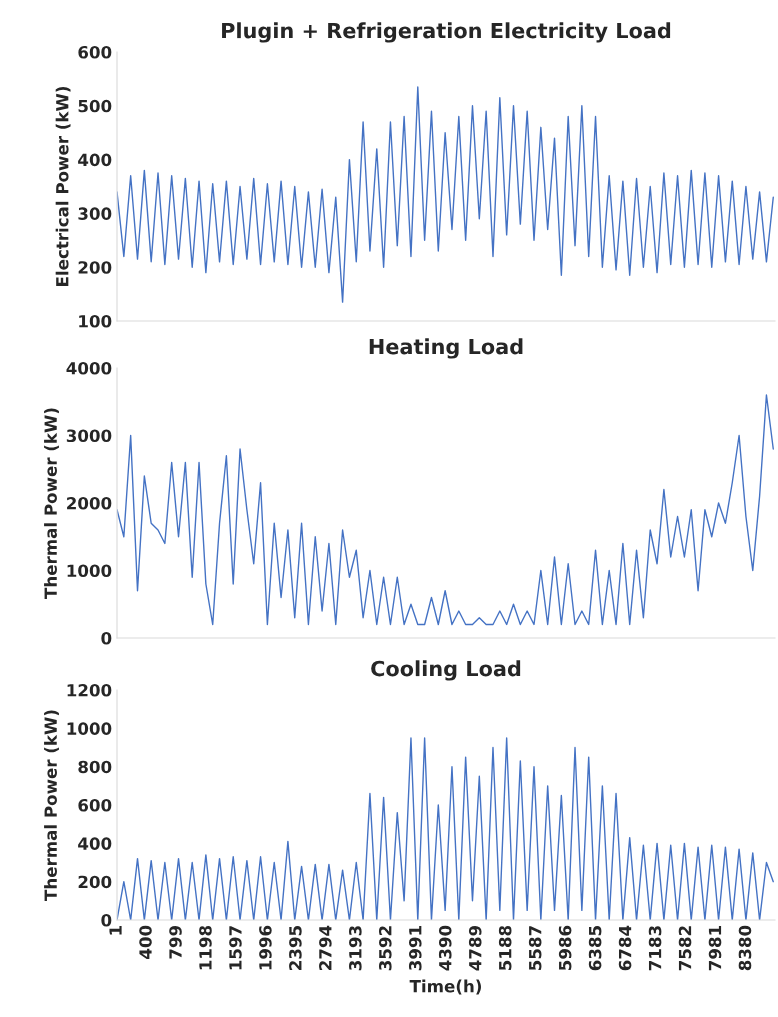 The height and width of the screenshot is (1017, 778). I want to click on x-axis-title: Time(h), so click(445, 987).